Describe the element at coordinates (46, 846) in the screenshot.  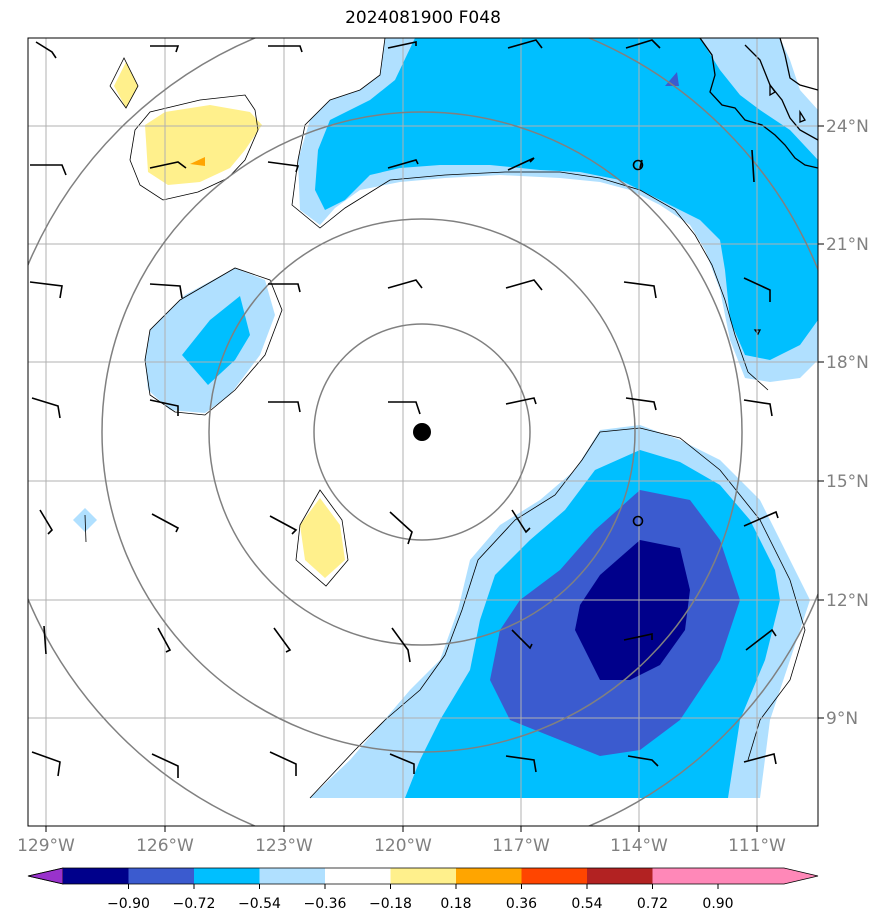
I see `lon-label: 129°W` at that location.